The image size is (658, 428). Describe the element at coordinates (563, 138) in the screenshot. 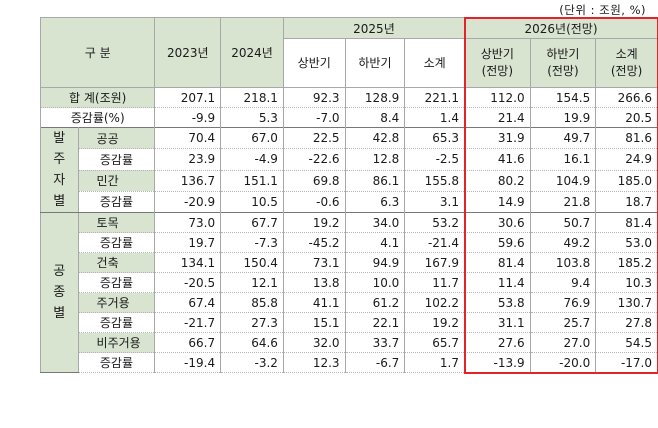

I see `orderer-cell: 49.7` at that location.